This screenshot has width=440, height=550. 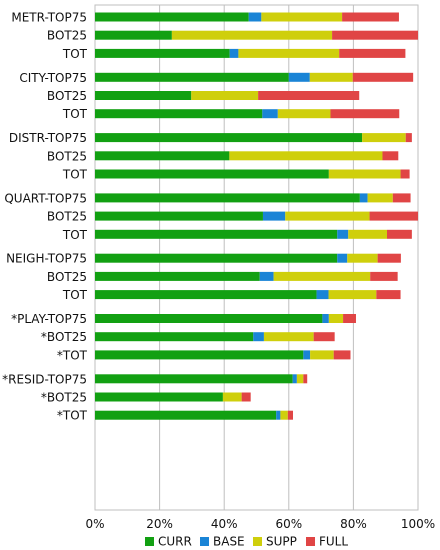 What do you see at coordinates (49, 18) in the screenshot?
I see `category-label: METR-TOP75` at bounding box center [49, 18].